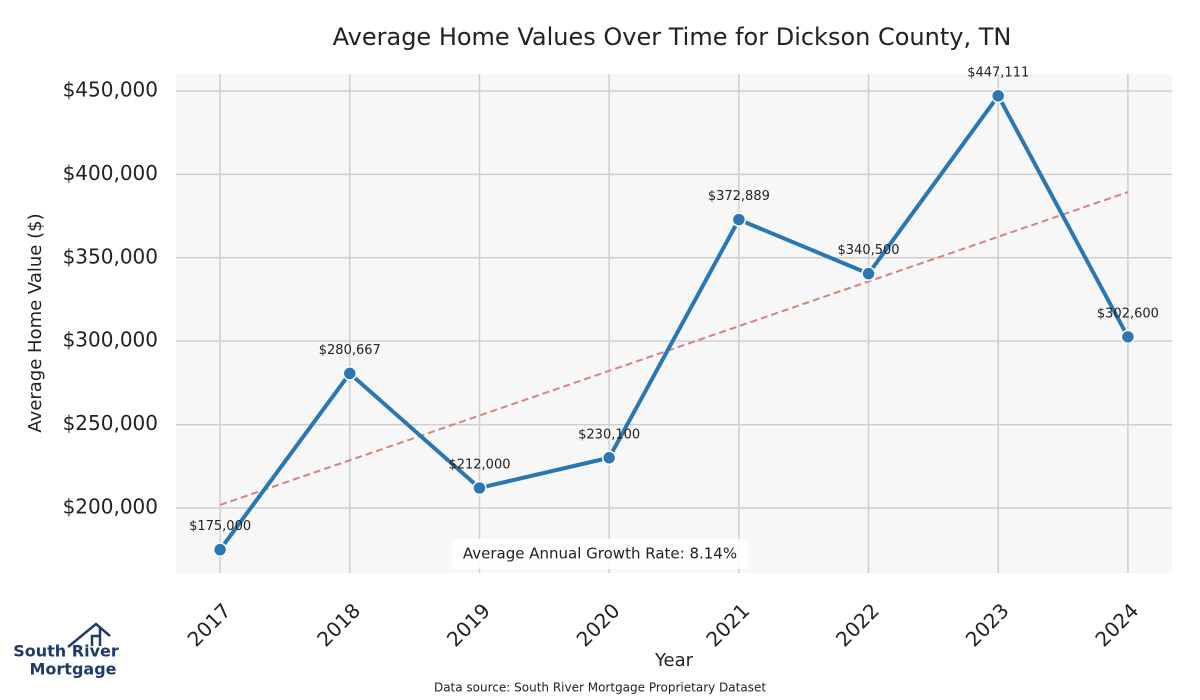  Describe the element at coordinates (857, 624) in the screenshot. I see `x-tick-label: 2022` at that location.